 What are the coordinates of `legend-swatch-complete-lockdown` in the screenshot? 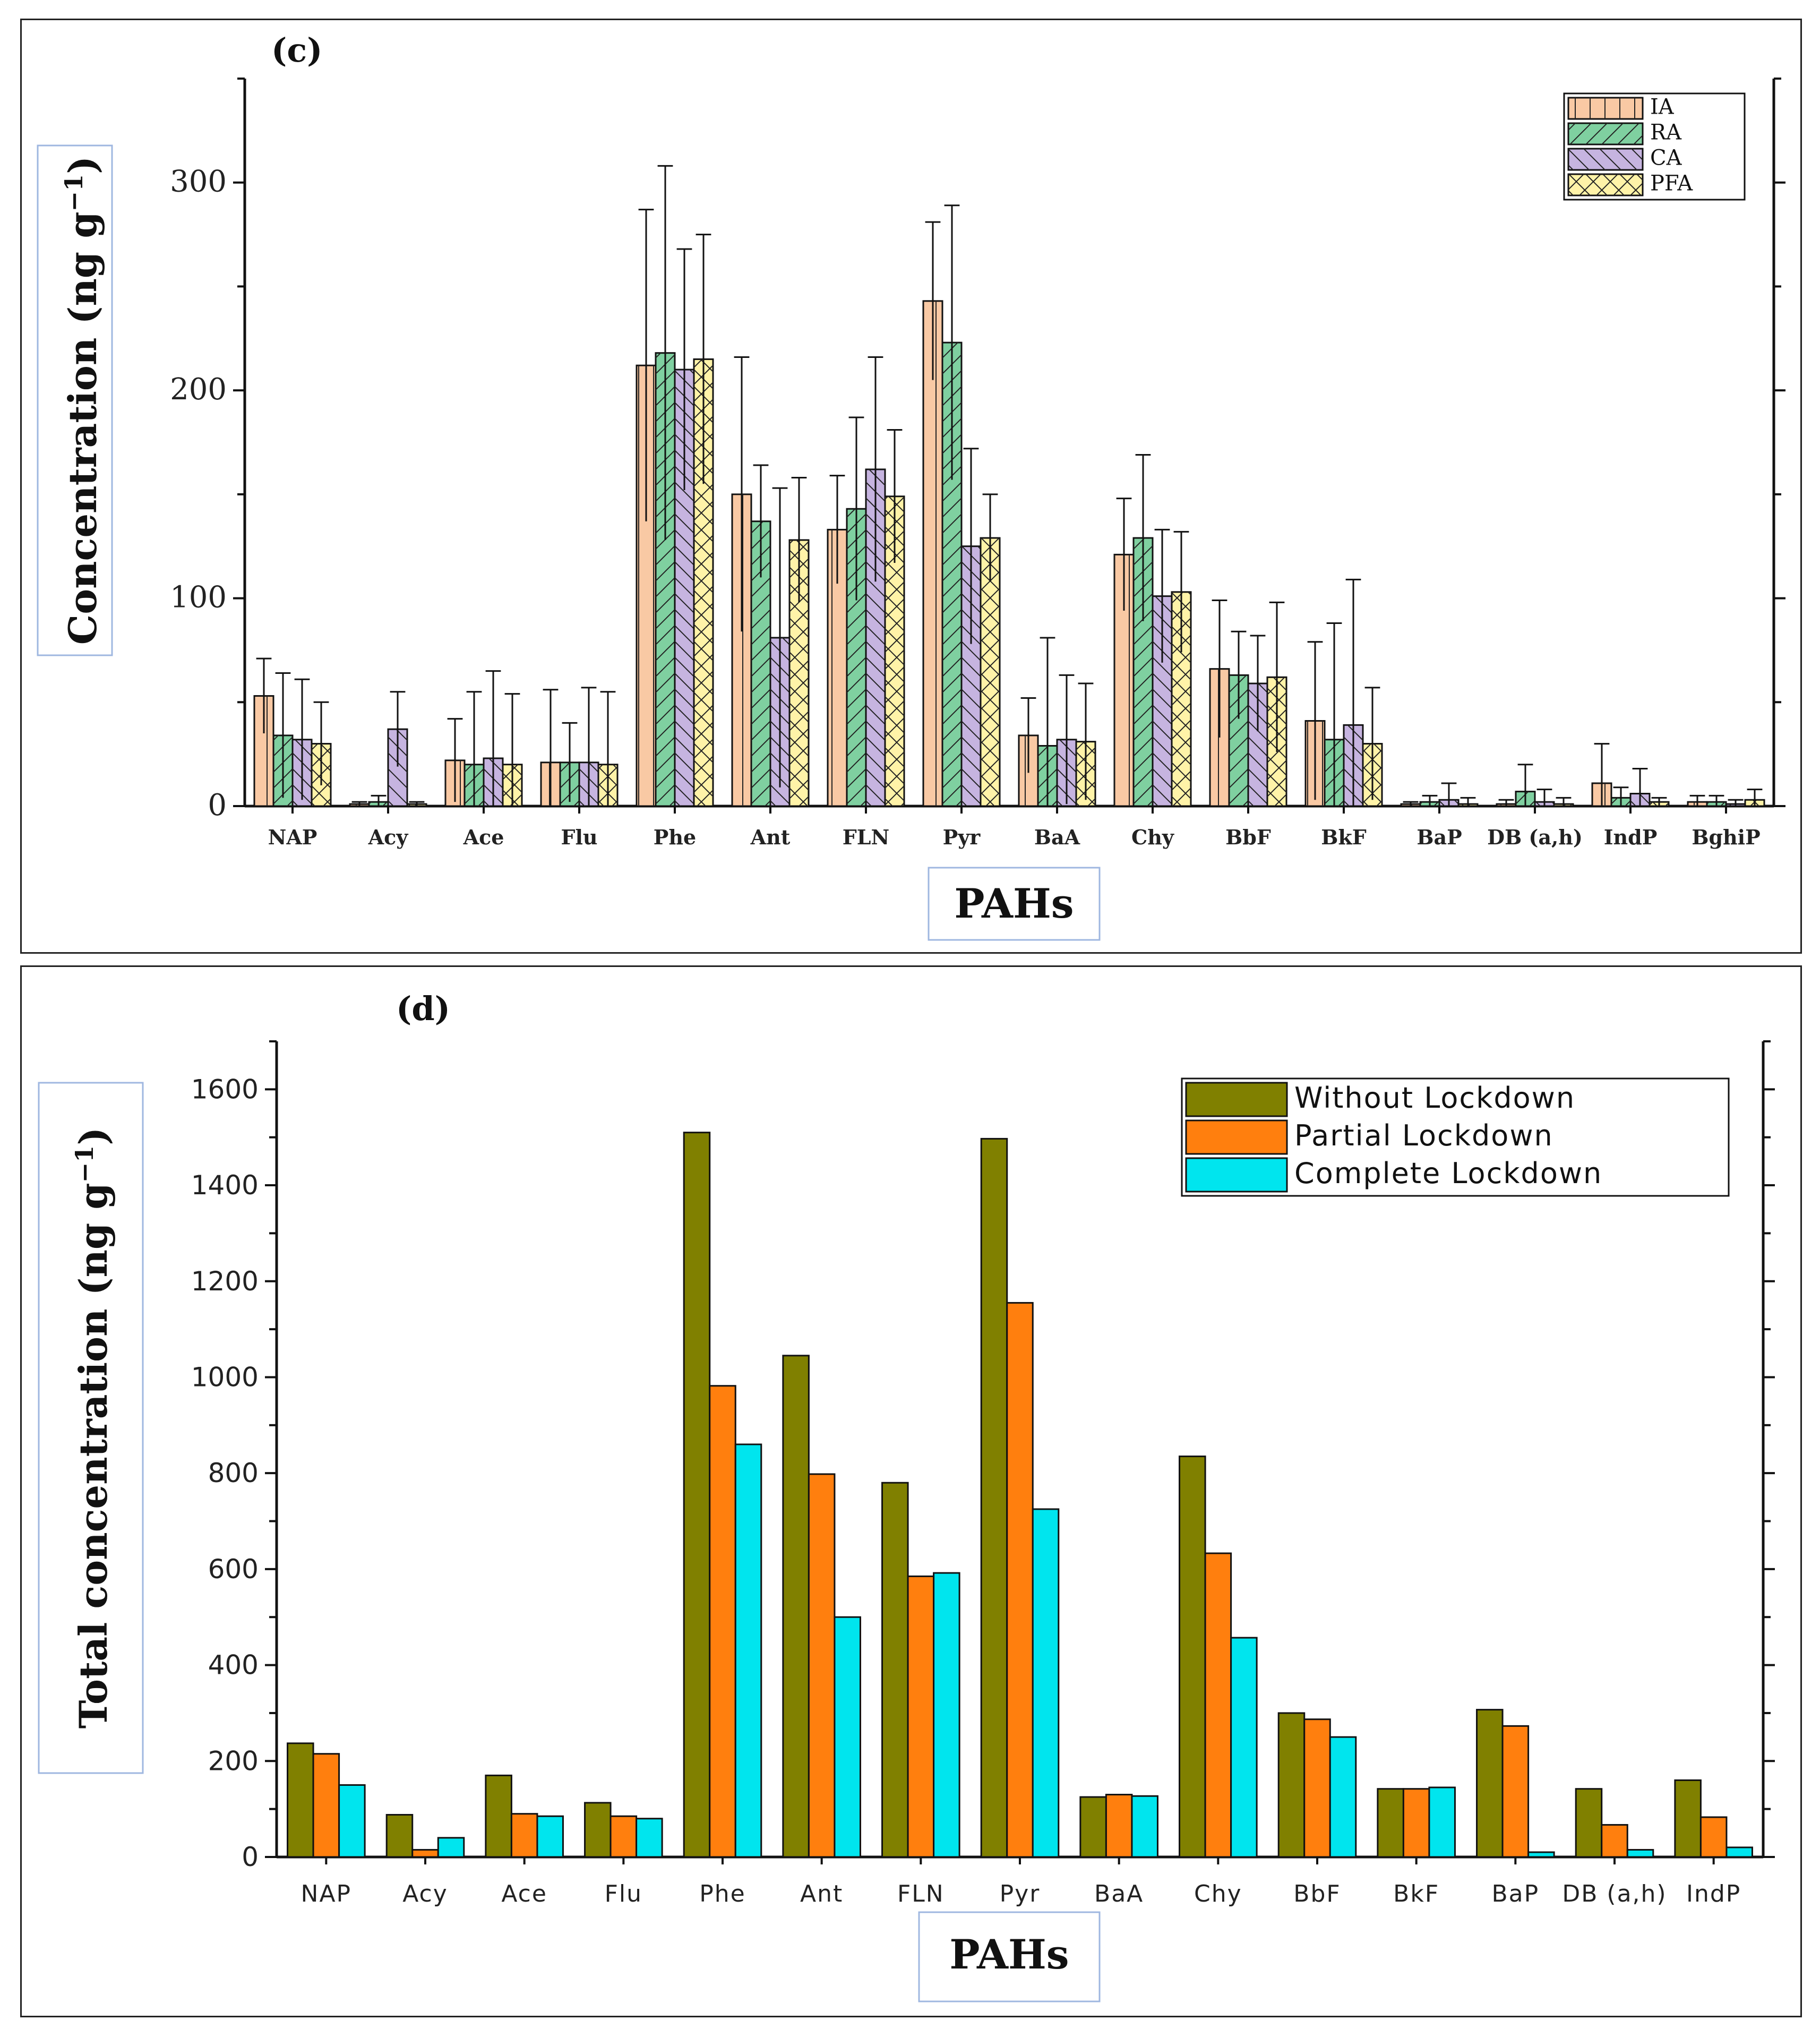 It's located at (1236, 1175).